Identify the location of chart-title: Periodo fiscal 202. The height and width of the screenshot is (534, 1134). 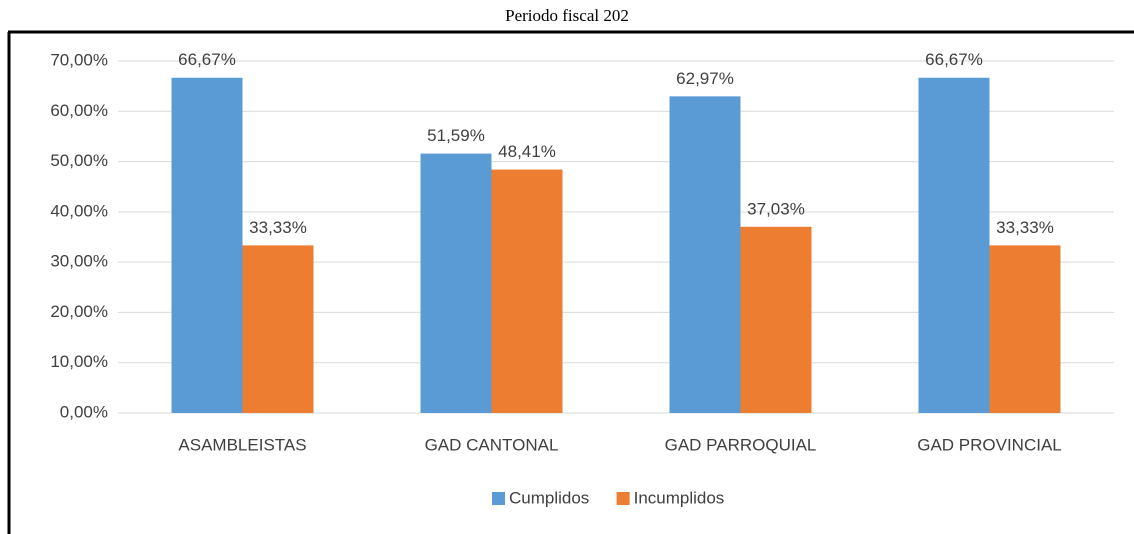
(567, 15).